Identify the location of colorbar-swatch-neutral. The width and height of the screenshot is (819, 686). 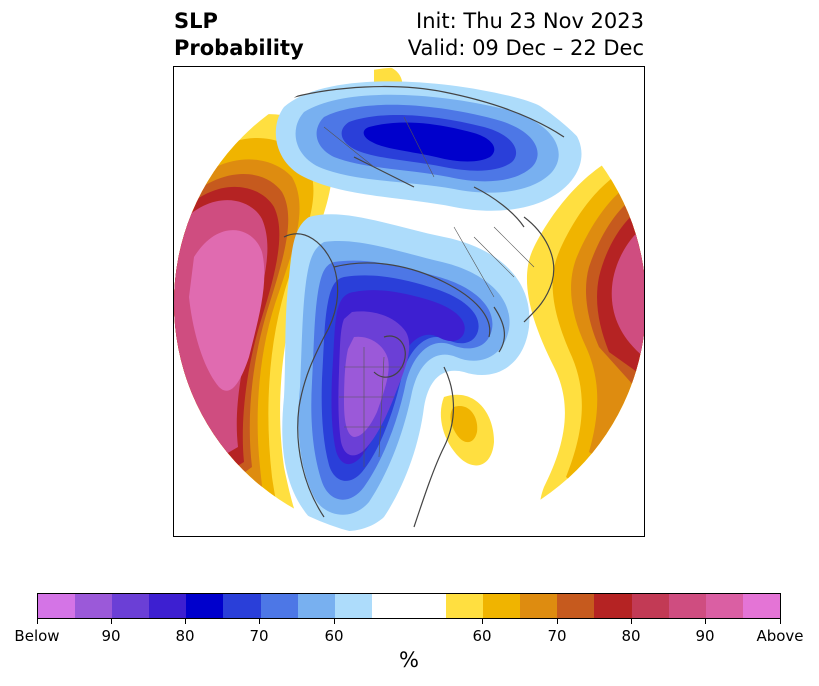
(409, 606).